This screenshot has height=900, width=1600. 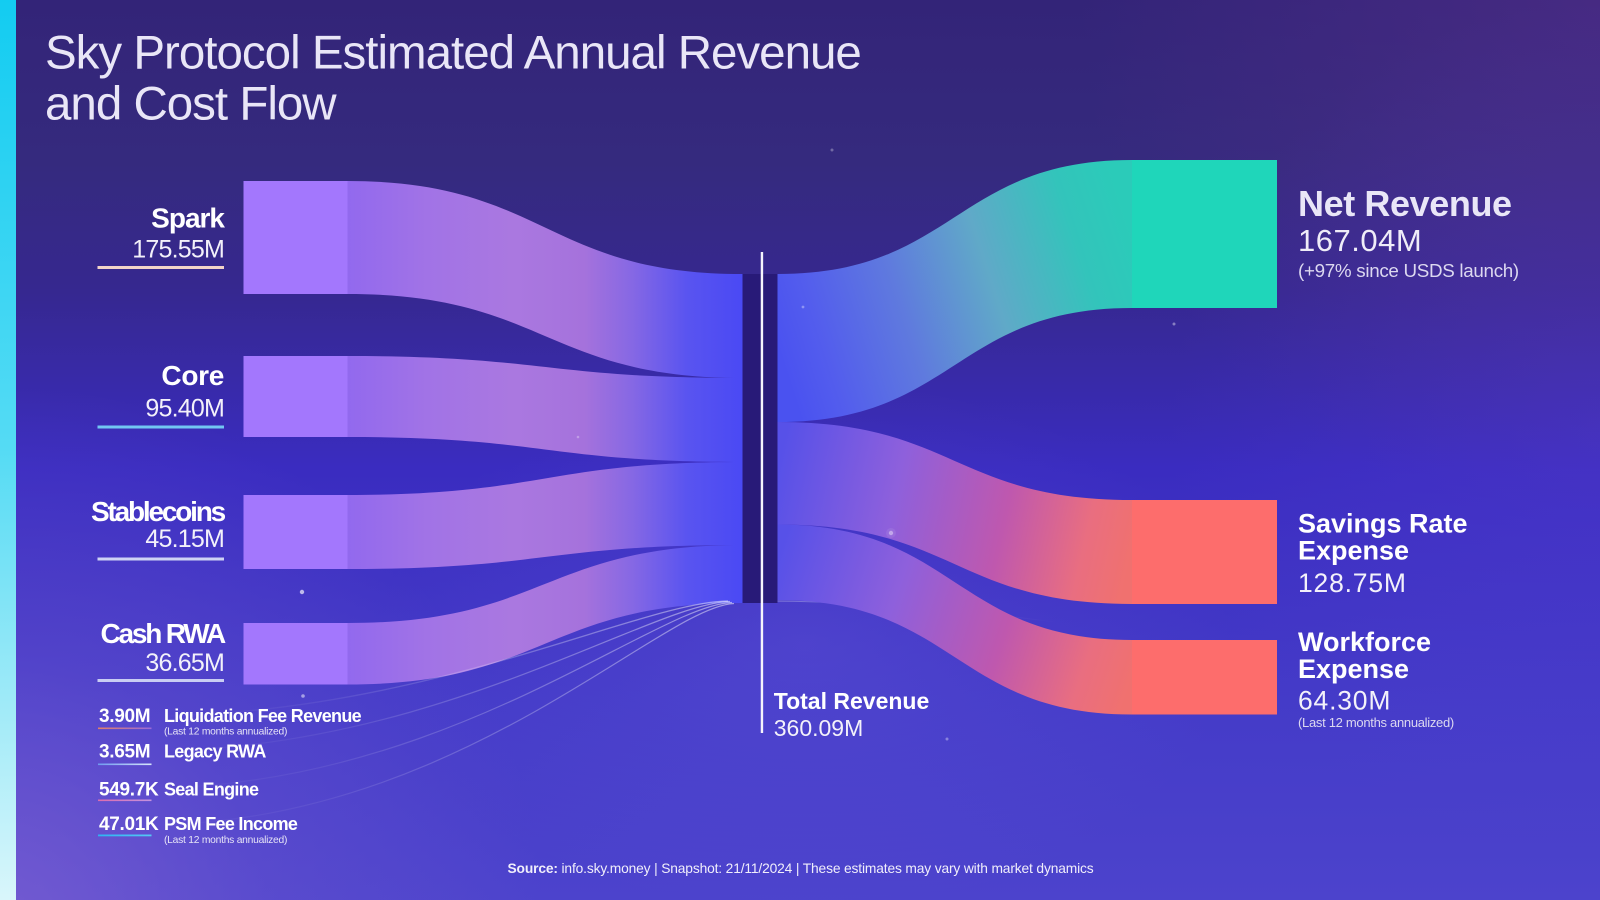 I want to click on svg-text: Cash RWA, so click(x=163, y=633).